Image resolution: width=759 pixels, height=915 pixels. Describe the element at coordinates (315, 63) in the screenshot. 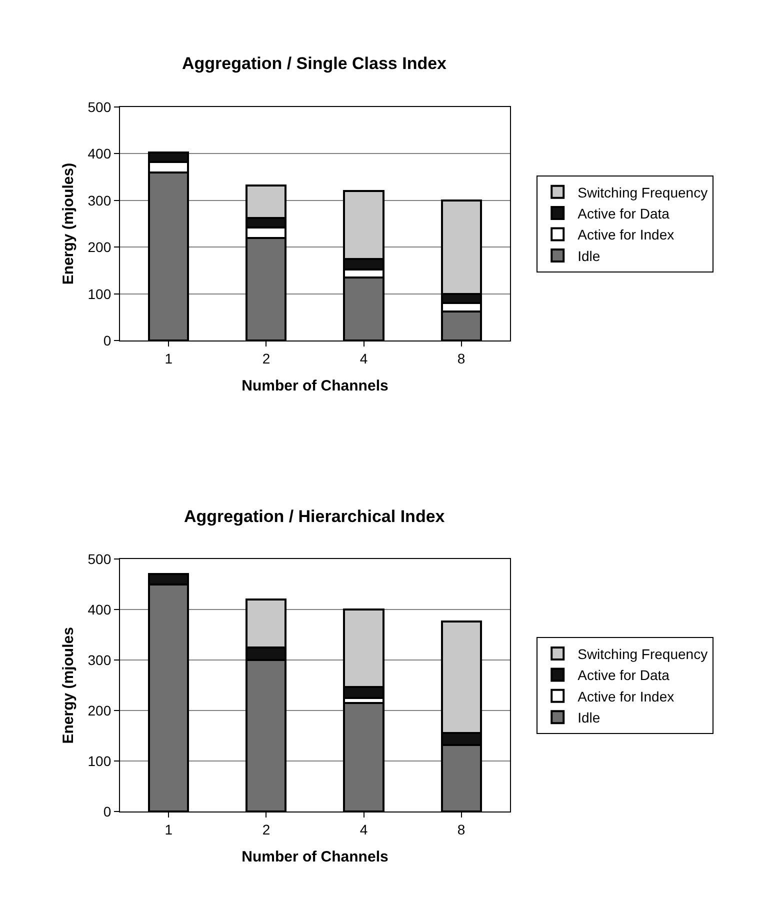

I see `chart-title: Aggregation / Single Class Index` at that location.